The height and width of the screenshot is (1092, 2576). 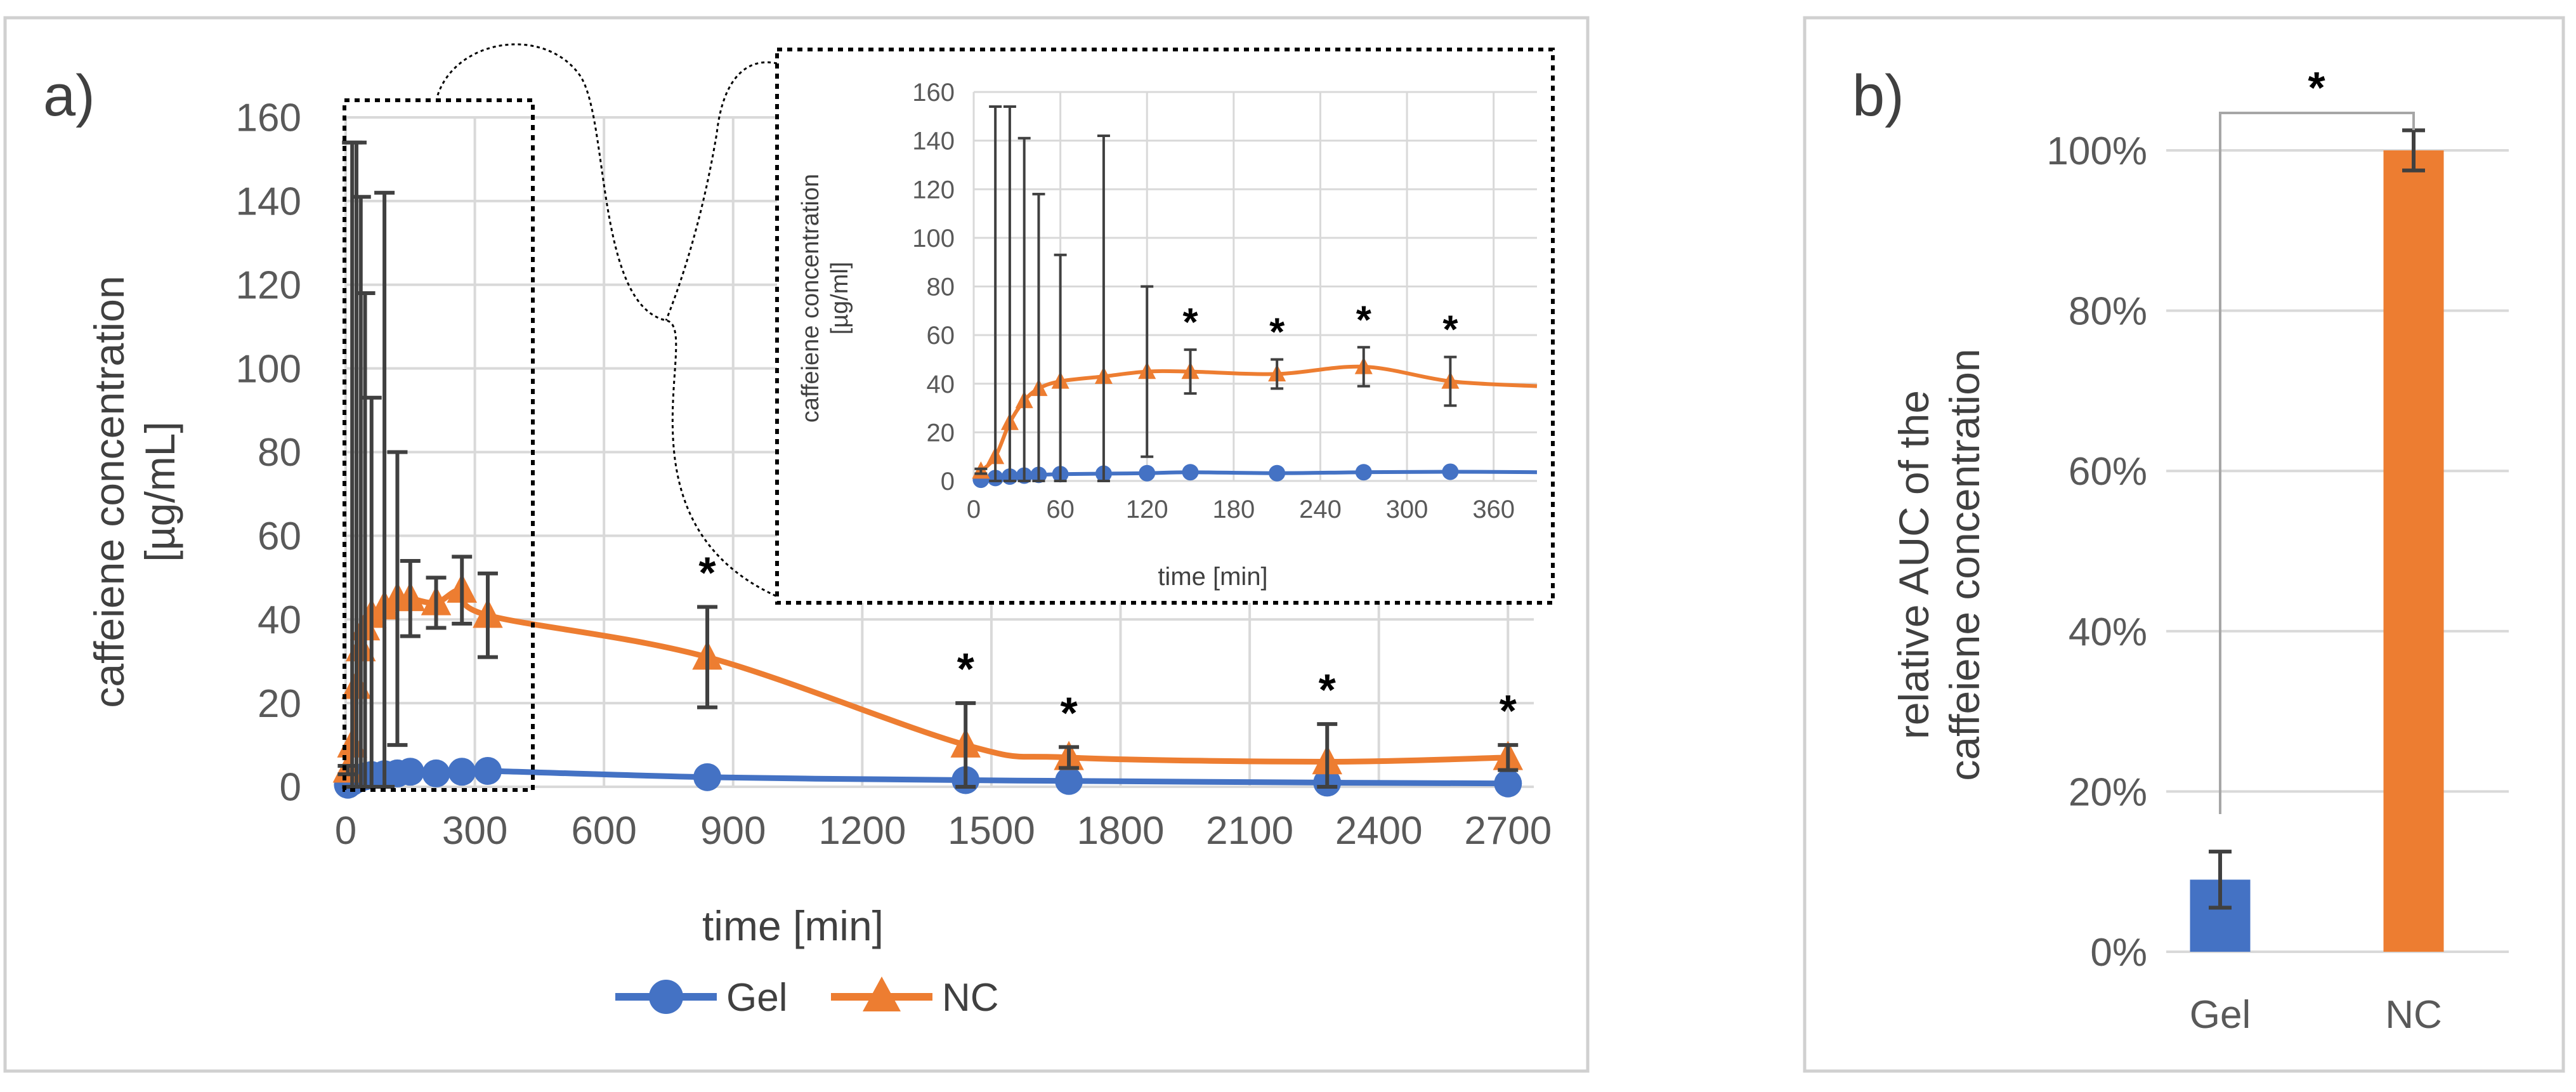 What do you see at coordinates (1267, 177) in the screenshot?
I see `inset-significance: * * * * * *` at bounding box center [1267, 177].